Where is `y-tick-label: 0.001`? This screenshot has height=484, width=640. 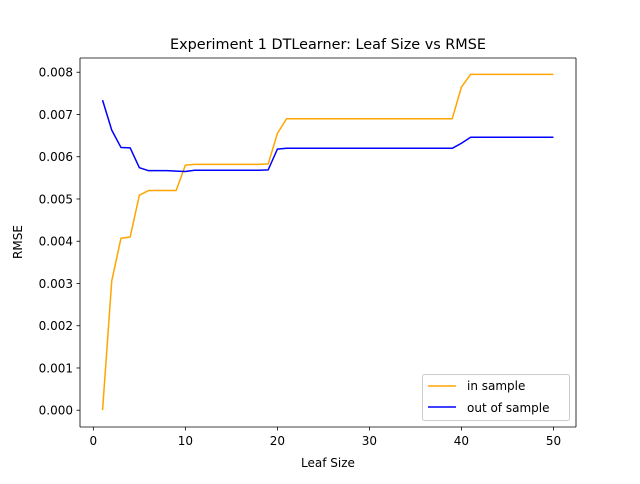 y-tick-label: 0.001 is located at coordinates (56, 368).